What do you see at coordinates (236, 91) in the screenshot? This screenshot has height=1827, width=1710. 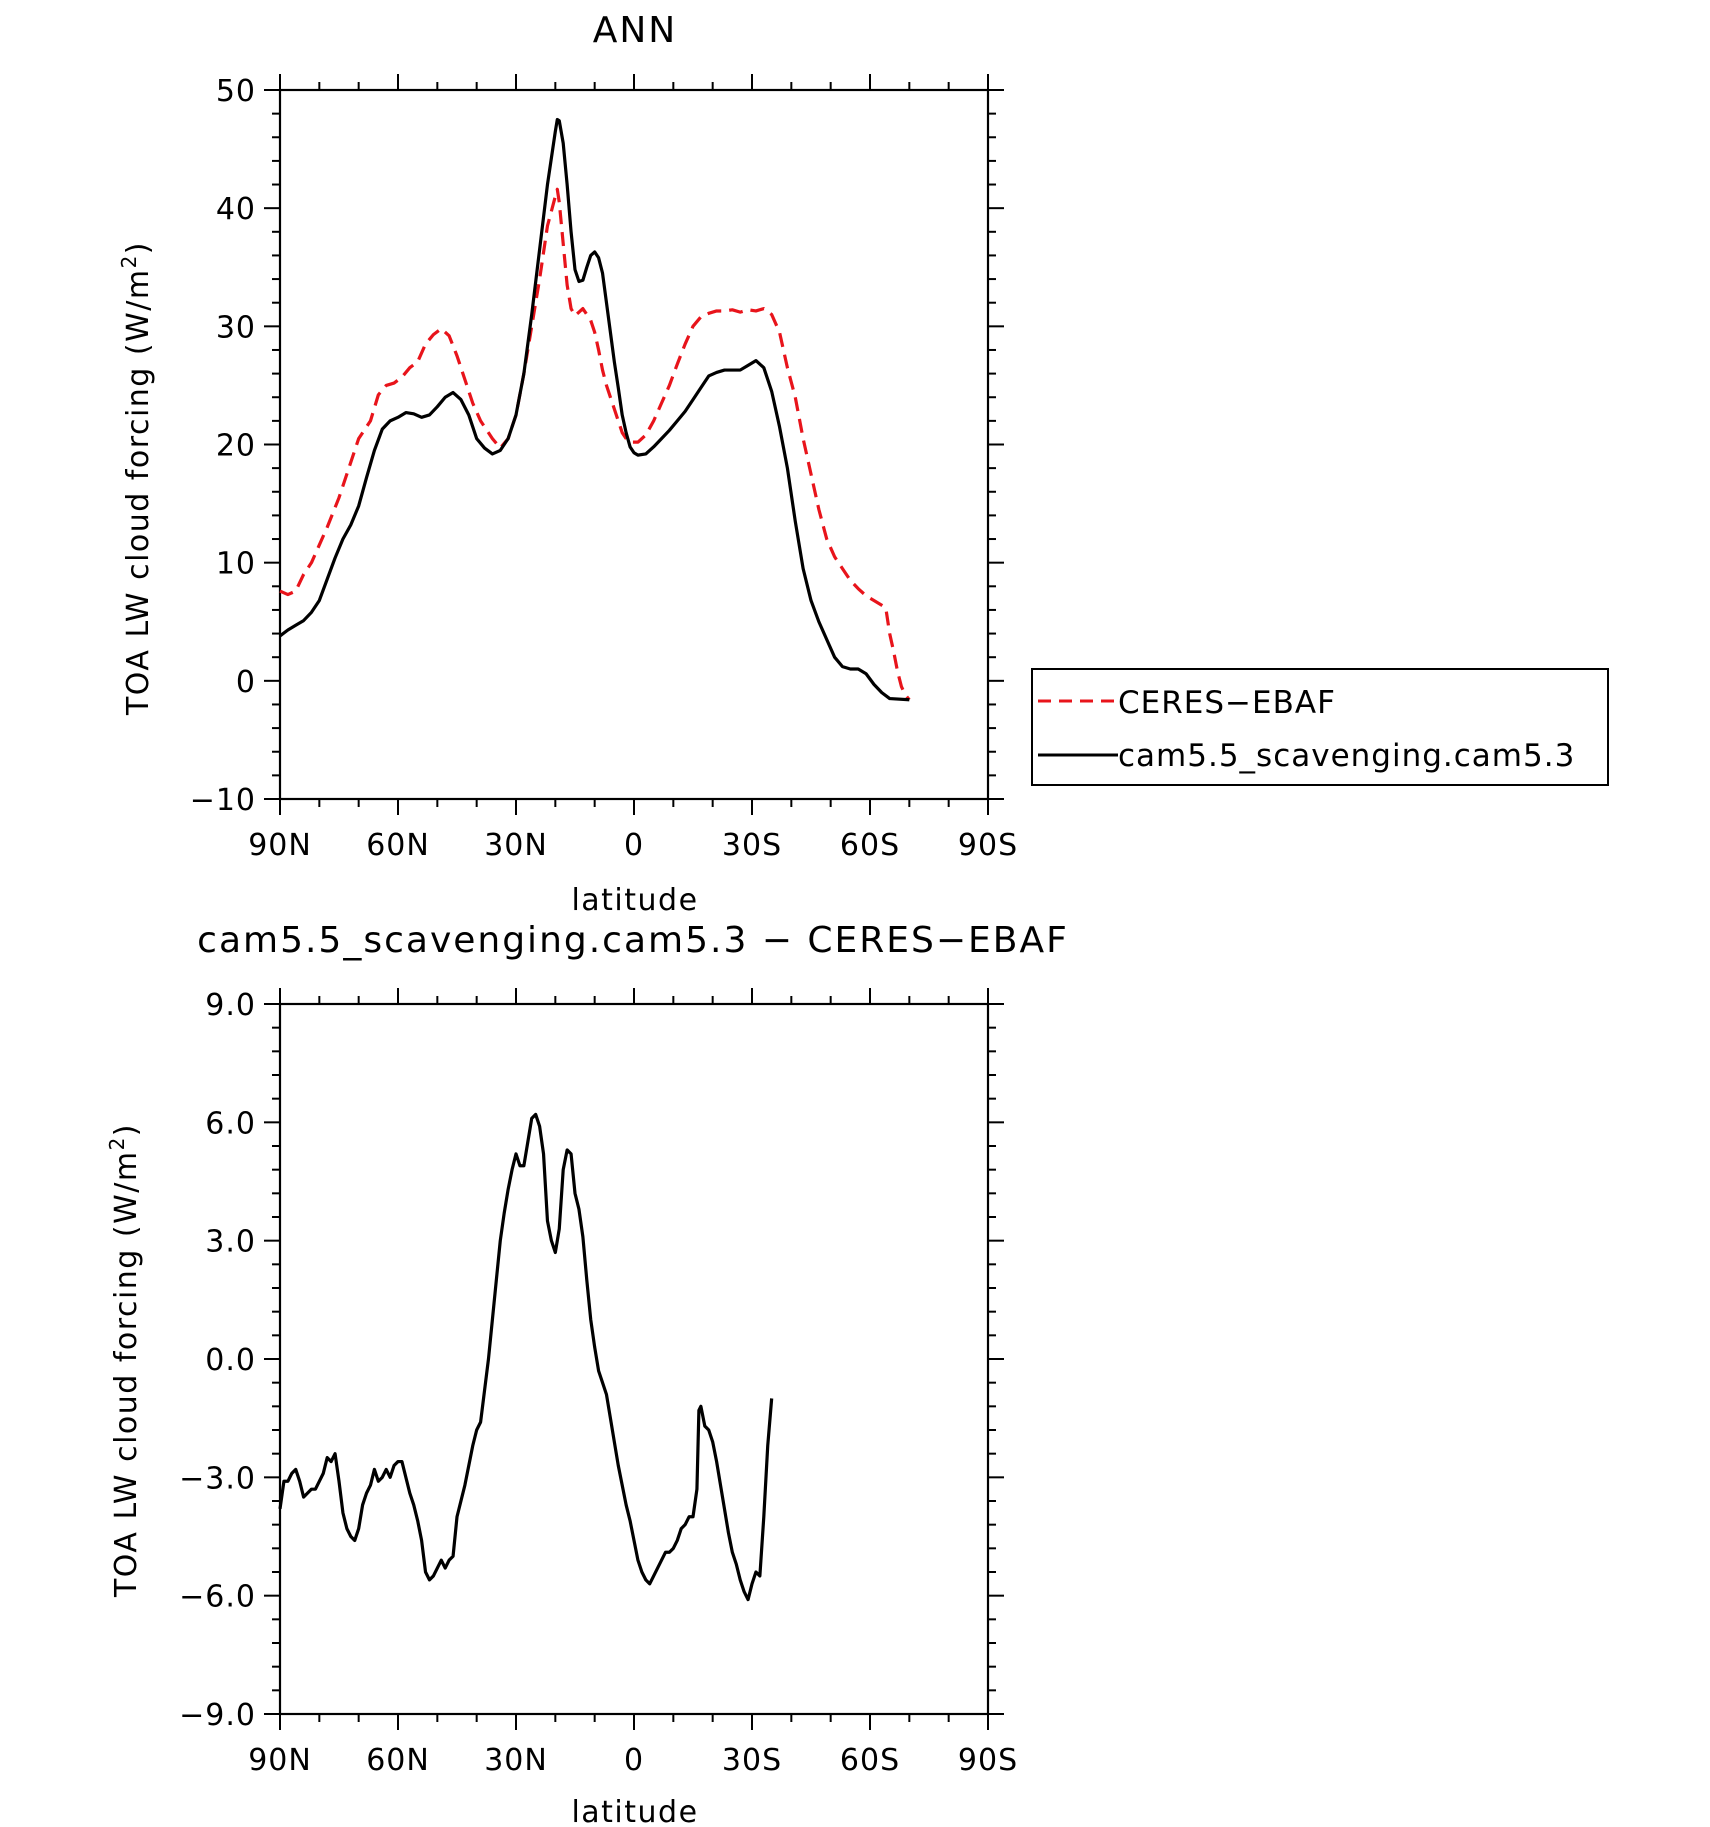 I see `top-ytick-label: 50` at bounding box center [236, 91].